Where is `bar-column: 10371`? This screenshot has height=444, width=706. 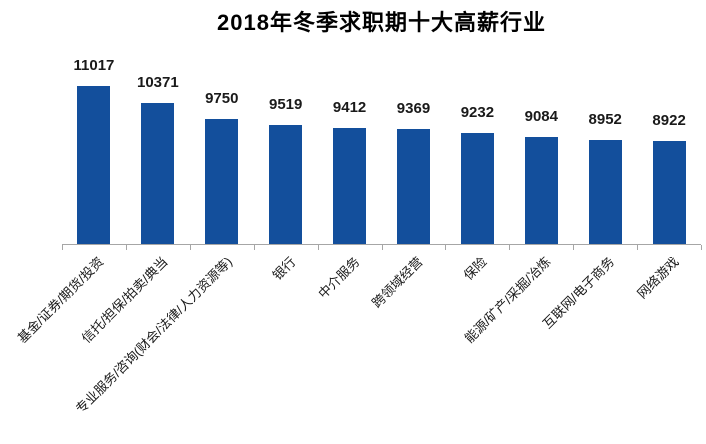 bar-column: 10371 is located at coordinates (158, 147).